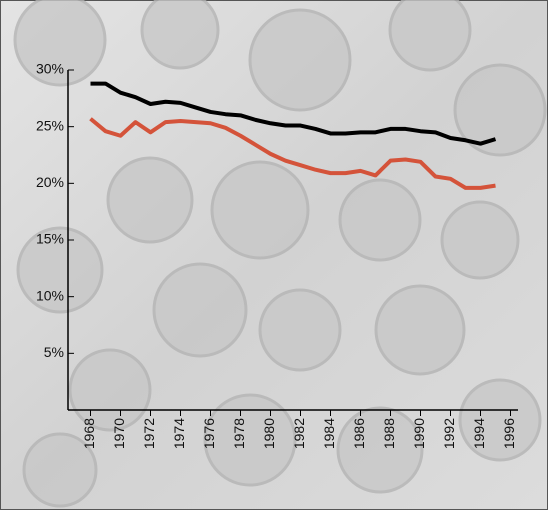 The width and height of the screenshot is (548, 510). What do you see at coordinates (50, 295) in the screenshot?
I see `y-tick-label: 10%` at bounding box center [50, 295].